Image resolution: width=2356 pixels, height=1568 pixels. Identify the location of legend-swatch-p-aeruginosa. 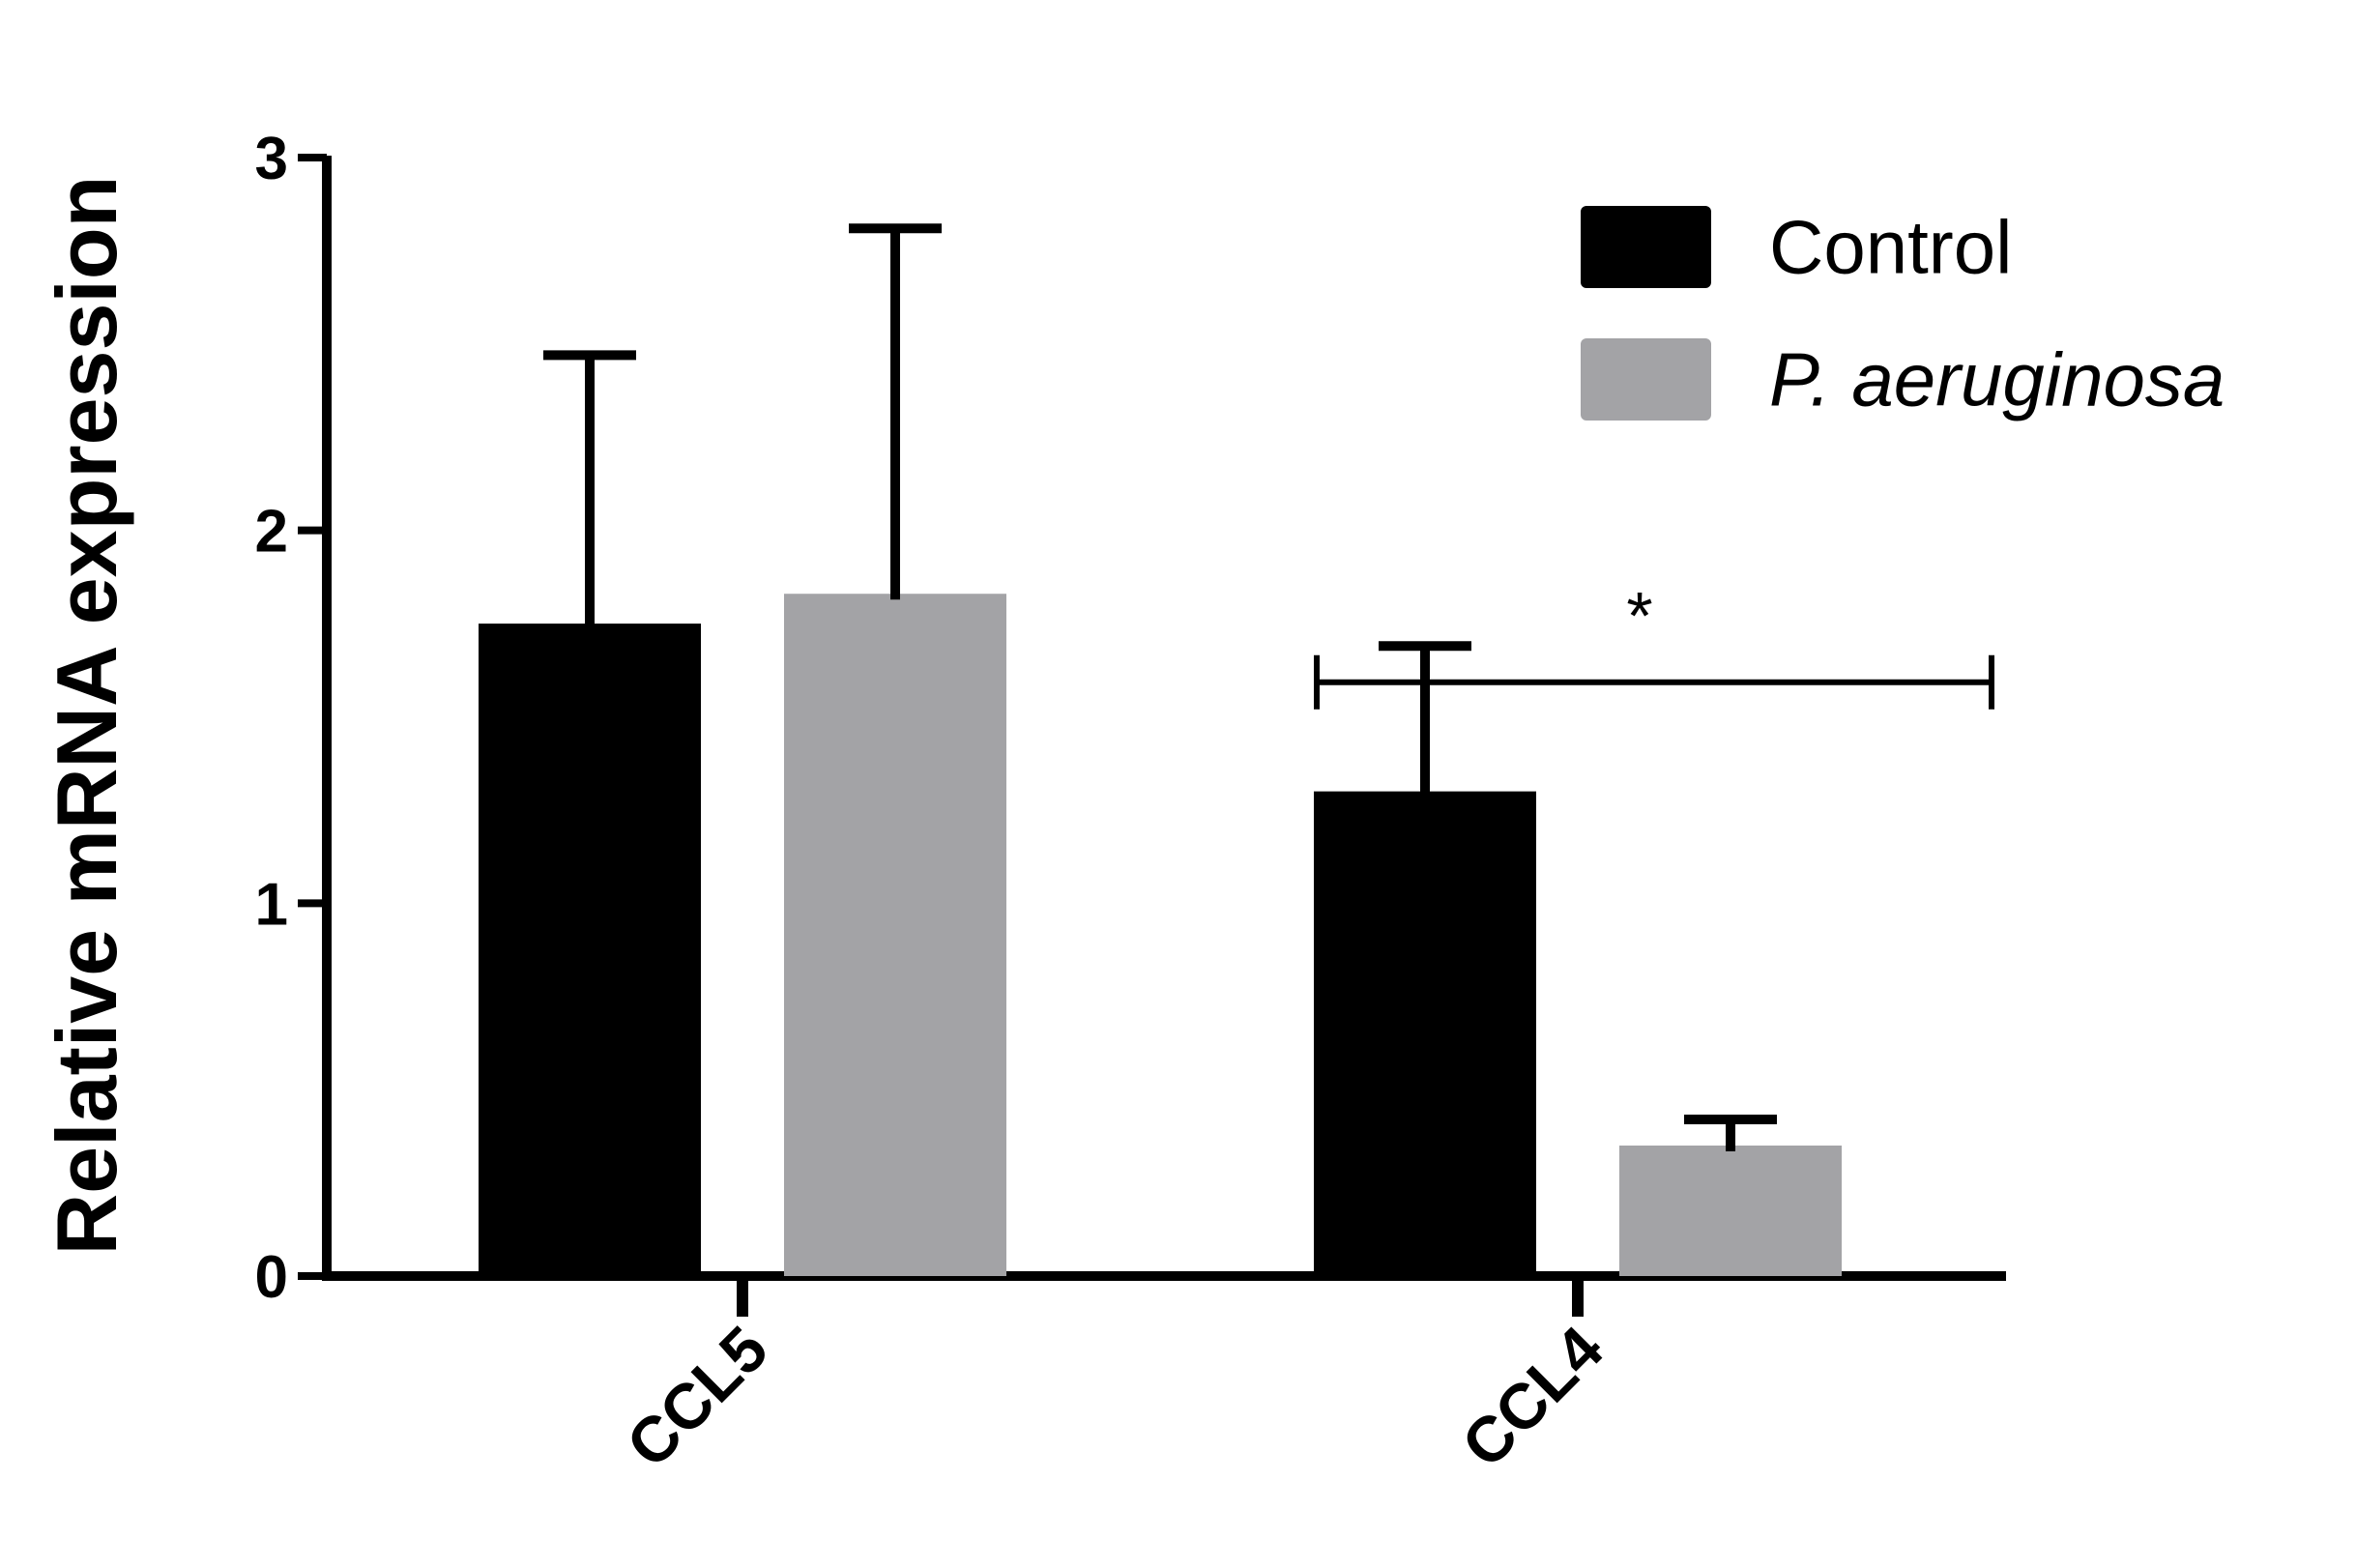
(1646, 379).